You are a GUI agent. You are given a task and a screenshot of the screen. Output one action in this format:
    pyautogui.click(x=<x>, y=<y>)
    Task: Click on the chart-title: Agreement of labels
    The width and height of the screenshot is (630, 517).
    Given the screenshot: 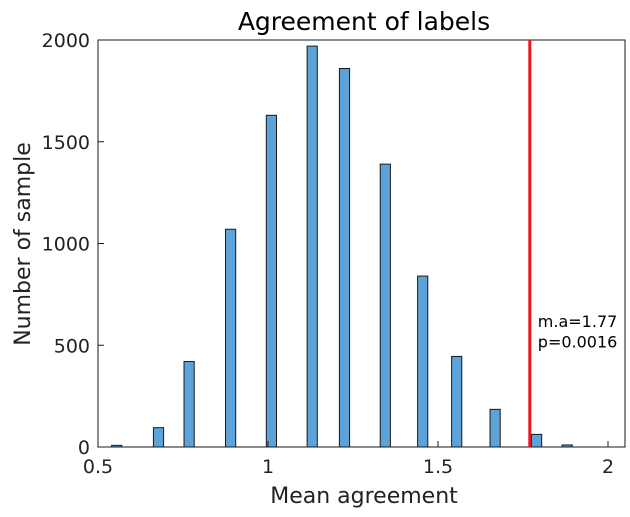 What is the action you would take?
    pyautogui.click(x=364, y=21)
    